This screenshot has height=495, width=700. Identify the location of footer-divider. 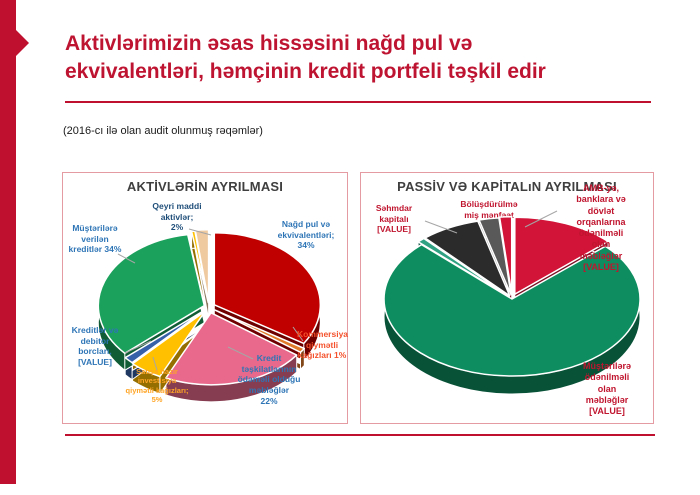
(360, 435).